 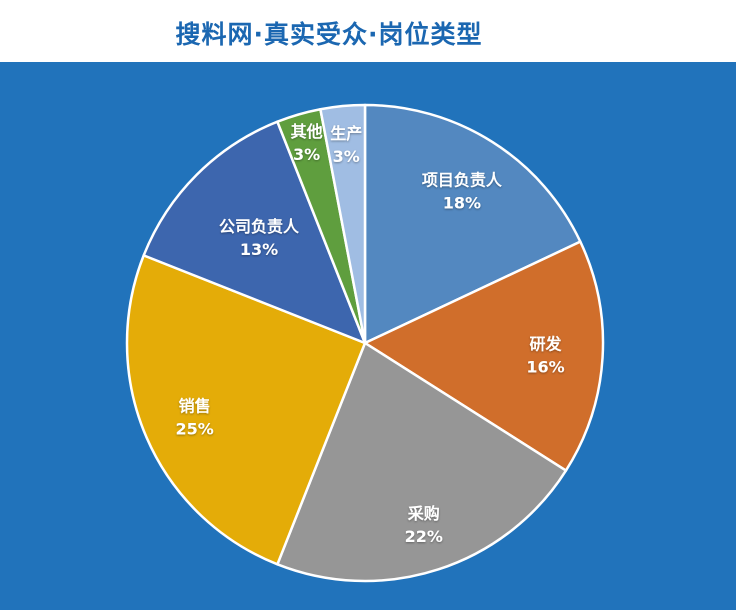 What do you see at coordinates (194, 429) in the screenshot?
I see `slice-value-3: 25%` at bounding box center [194, 429].